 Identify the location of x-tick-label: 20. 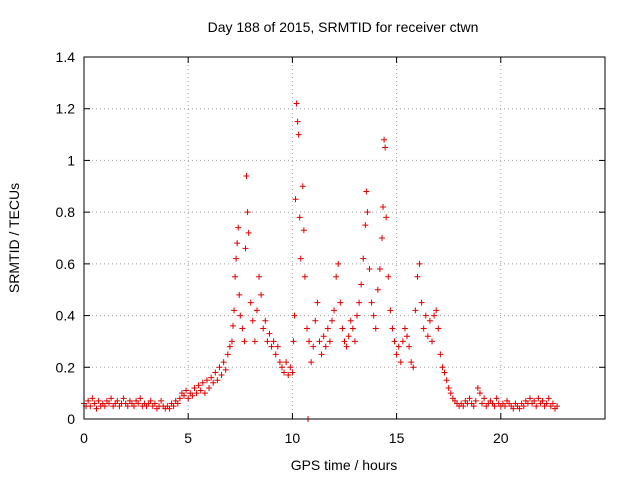
(501, 438).